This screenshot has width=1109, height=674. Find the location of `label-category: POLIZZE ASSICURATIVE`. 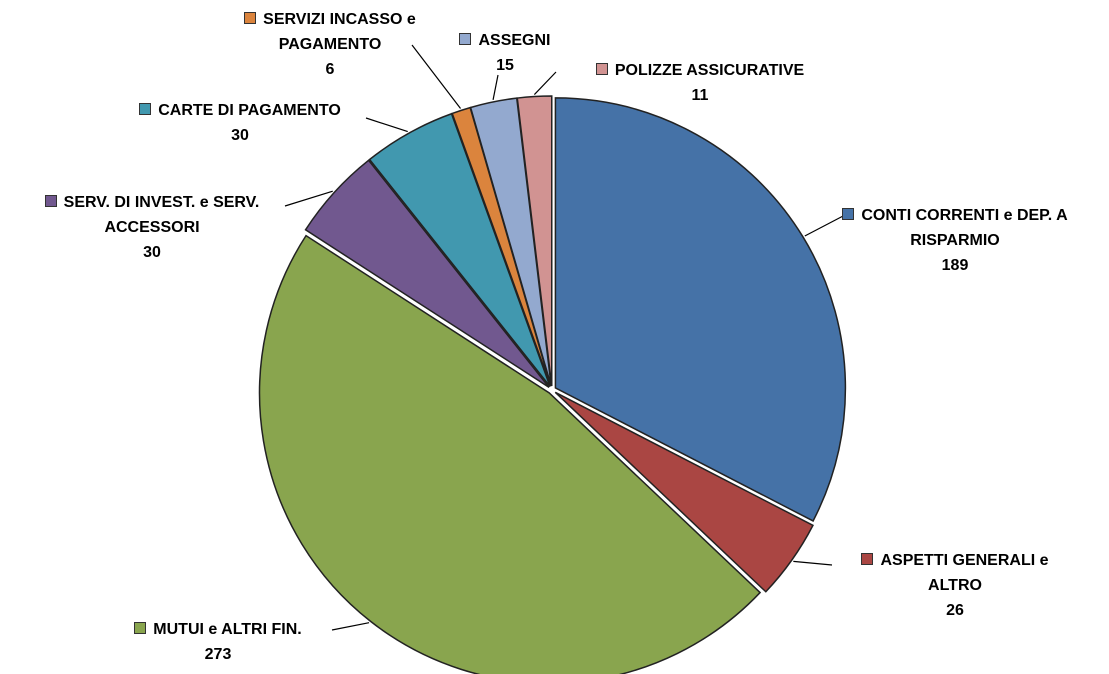

label-category: POLIZZE ASSICURATIVE is located at coordinates (700, 70).